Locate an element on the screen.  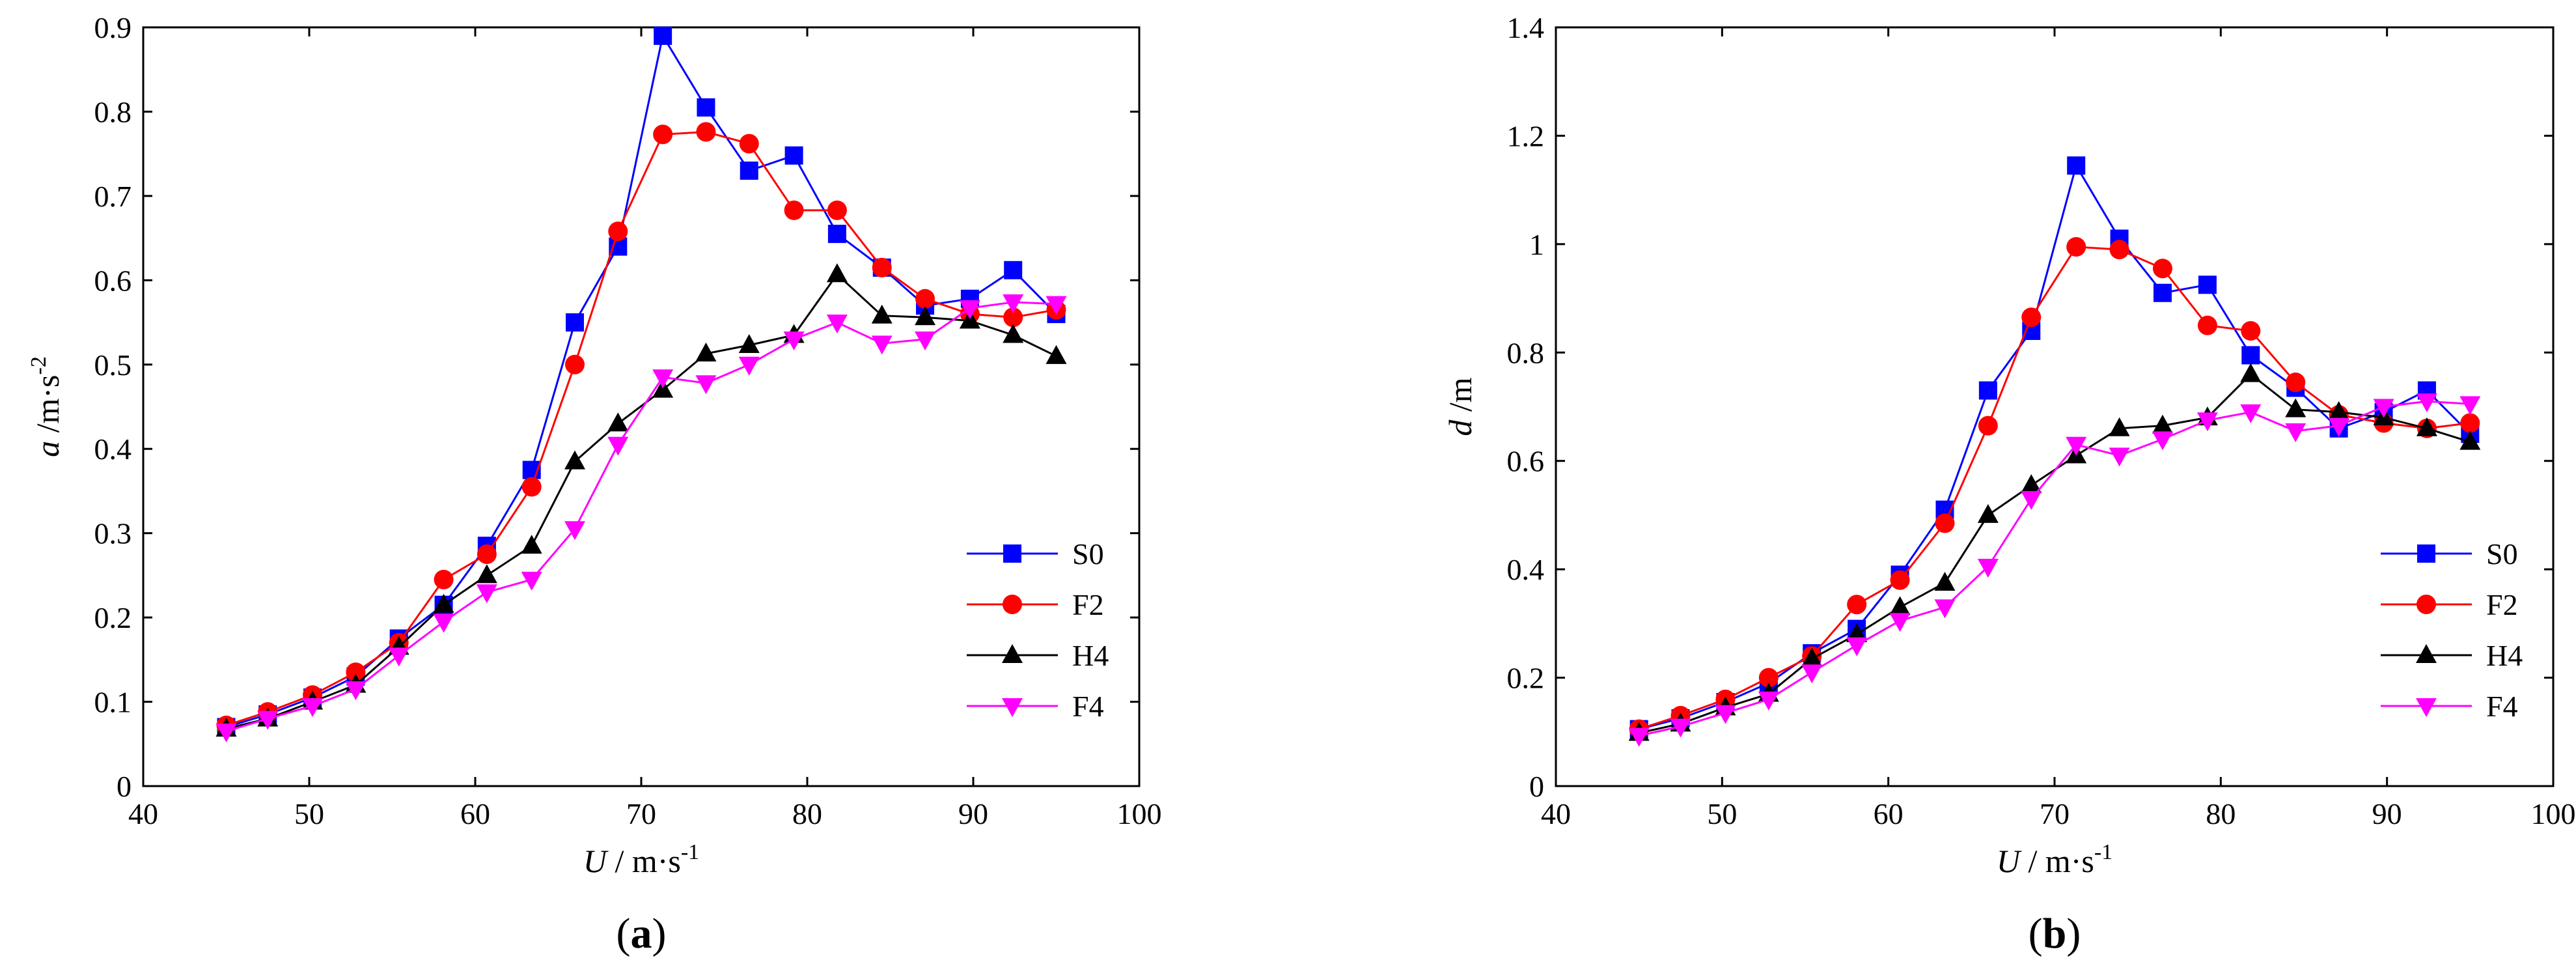
legend-marker-F2 is located at coordinates (2426, 604).